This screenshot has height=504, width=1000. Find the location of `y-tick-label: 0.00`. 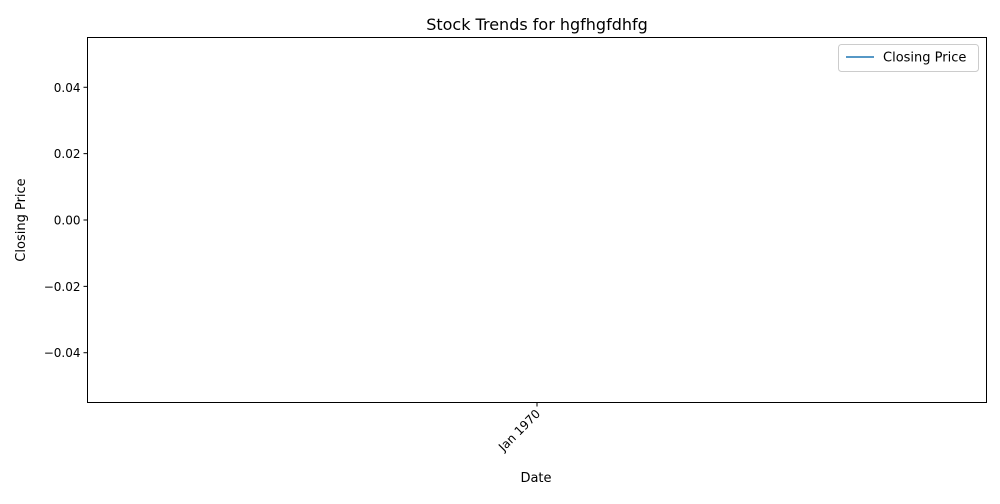

y-tick-label: 0.00 is located at coordinates (67, 221).